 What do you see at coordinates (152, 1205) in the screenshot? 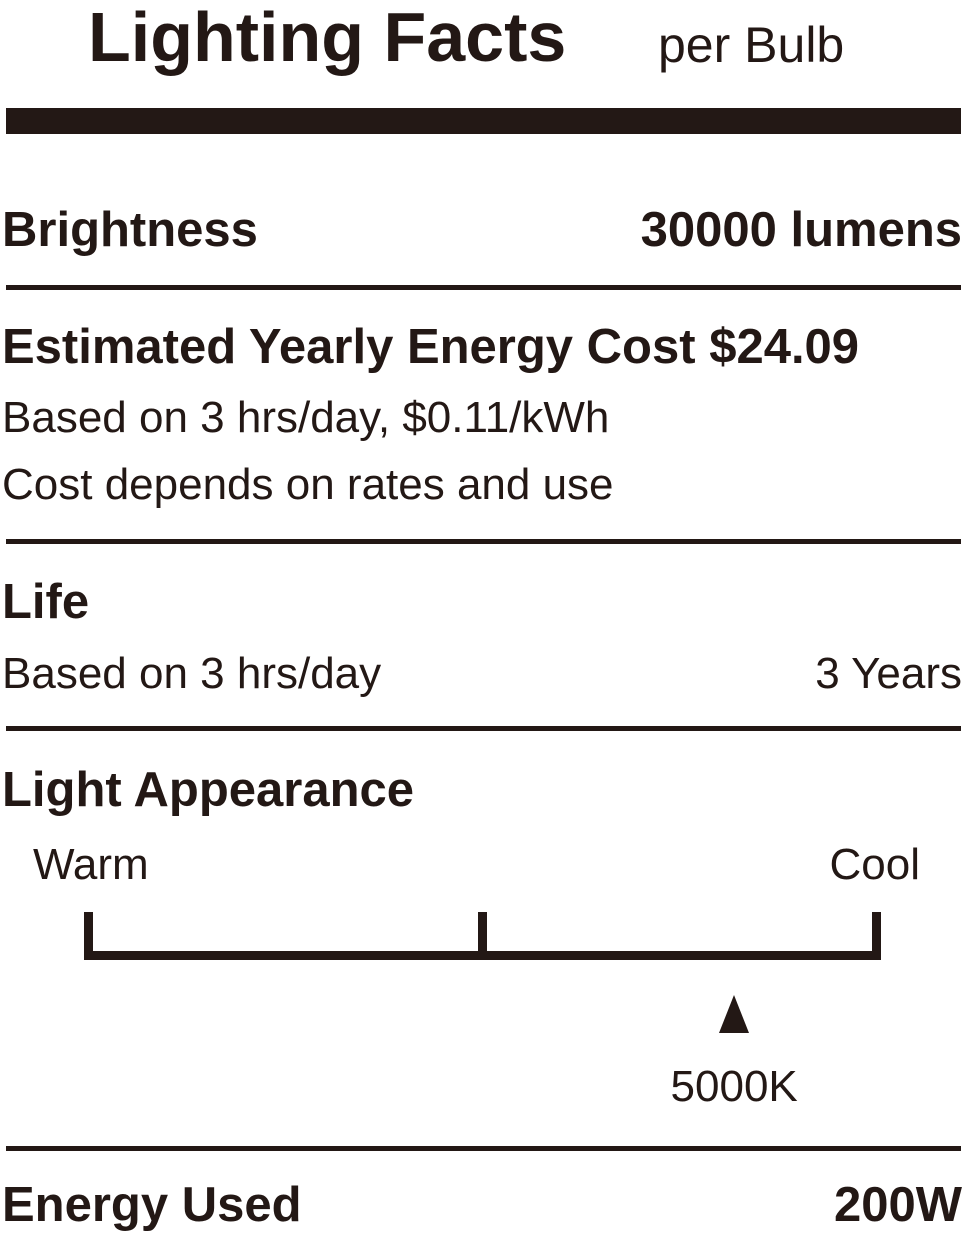
I see `energy-used-label: Energy Used` at bounding box center [152, 1205].